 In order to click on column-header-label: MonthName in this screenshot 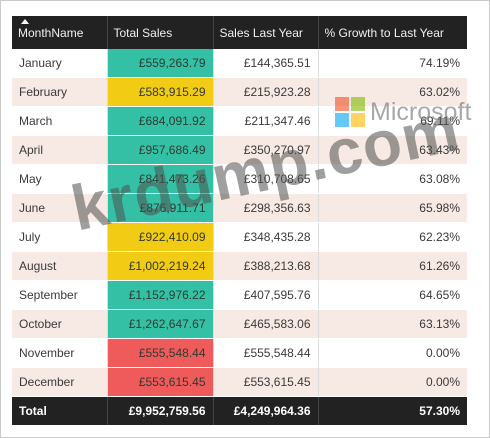, I will do `click(51, 32)`.